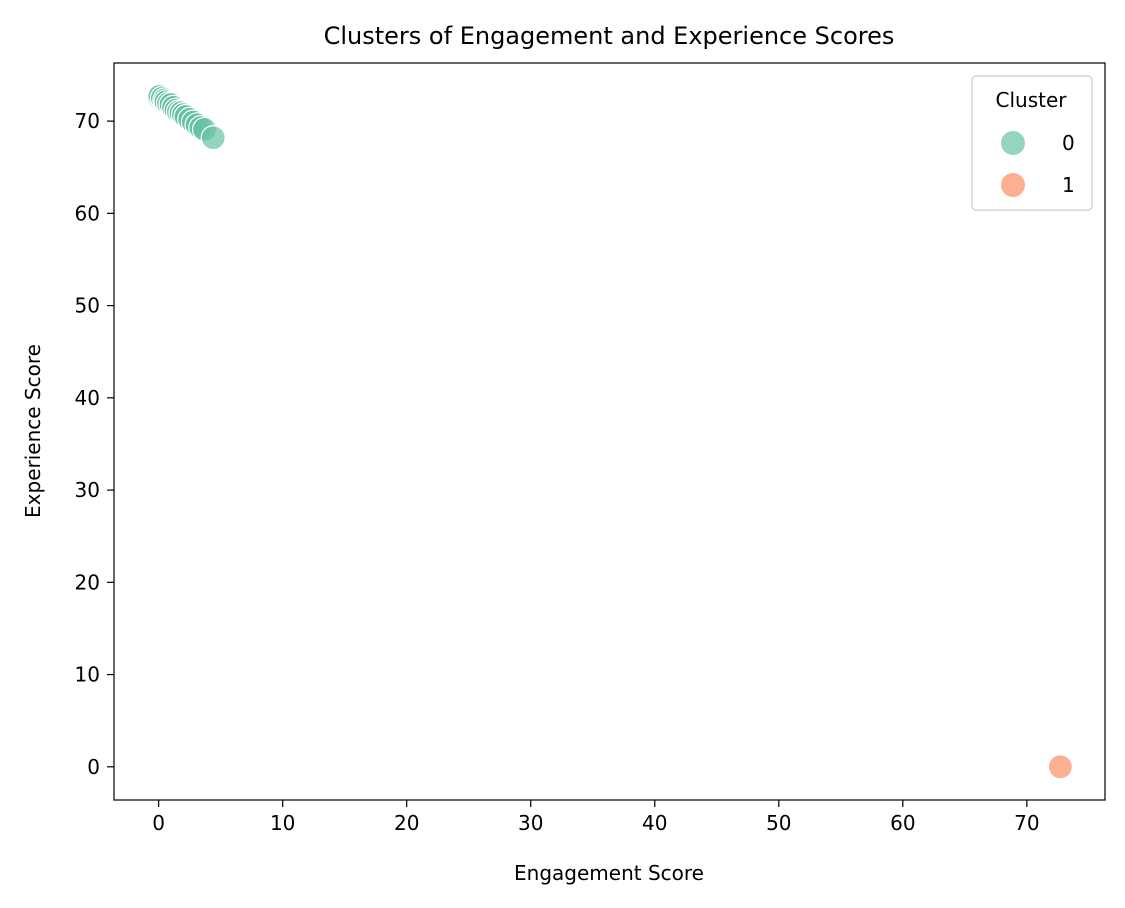 The height and width of the screenshot is (908, 1125). I want to click on x-tick-label: 40, so click(654, 823).